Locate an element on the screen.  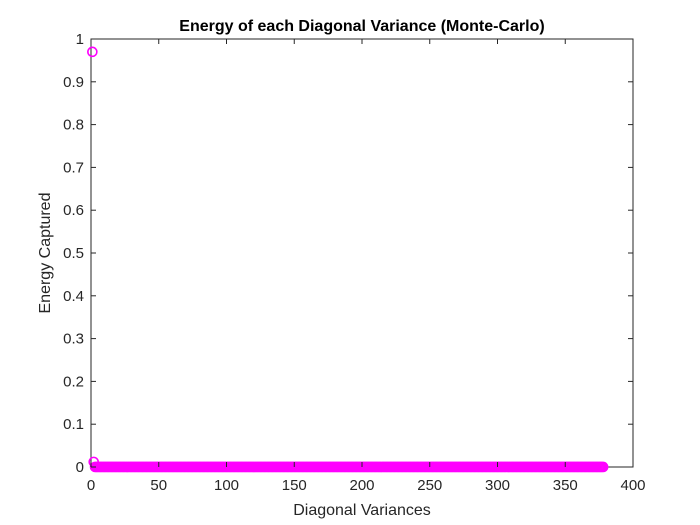
y-tick-label: 0.3 is located at coordinates (73, 339).